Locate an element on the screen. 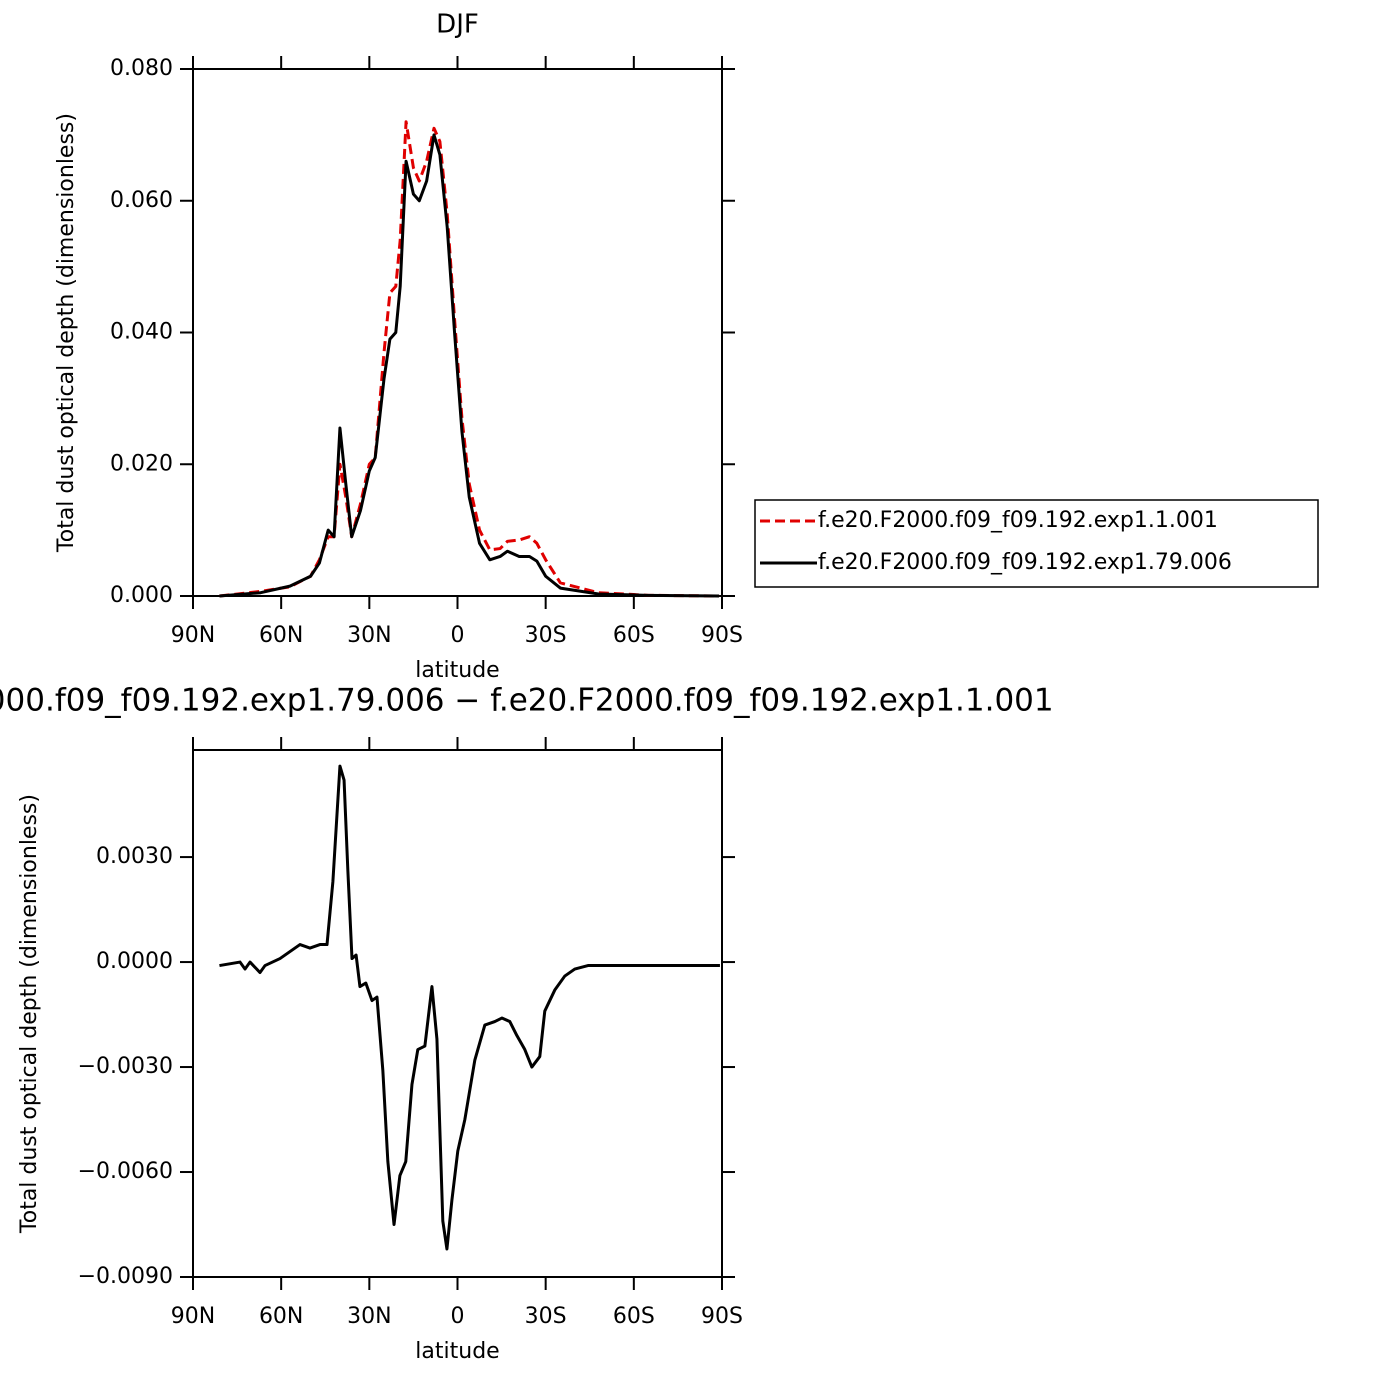 Image resolution: width=1374 pixels, height=1374 pixels. y-tick-label: 0.060 is located at coordinates (141, 200).